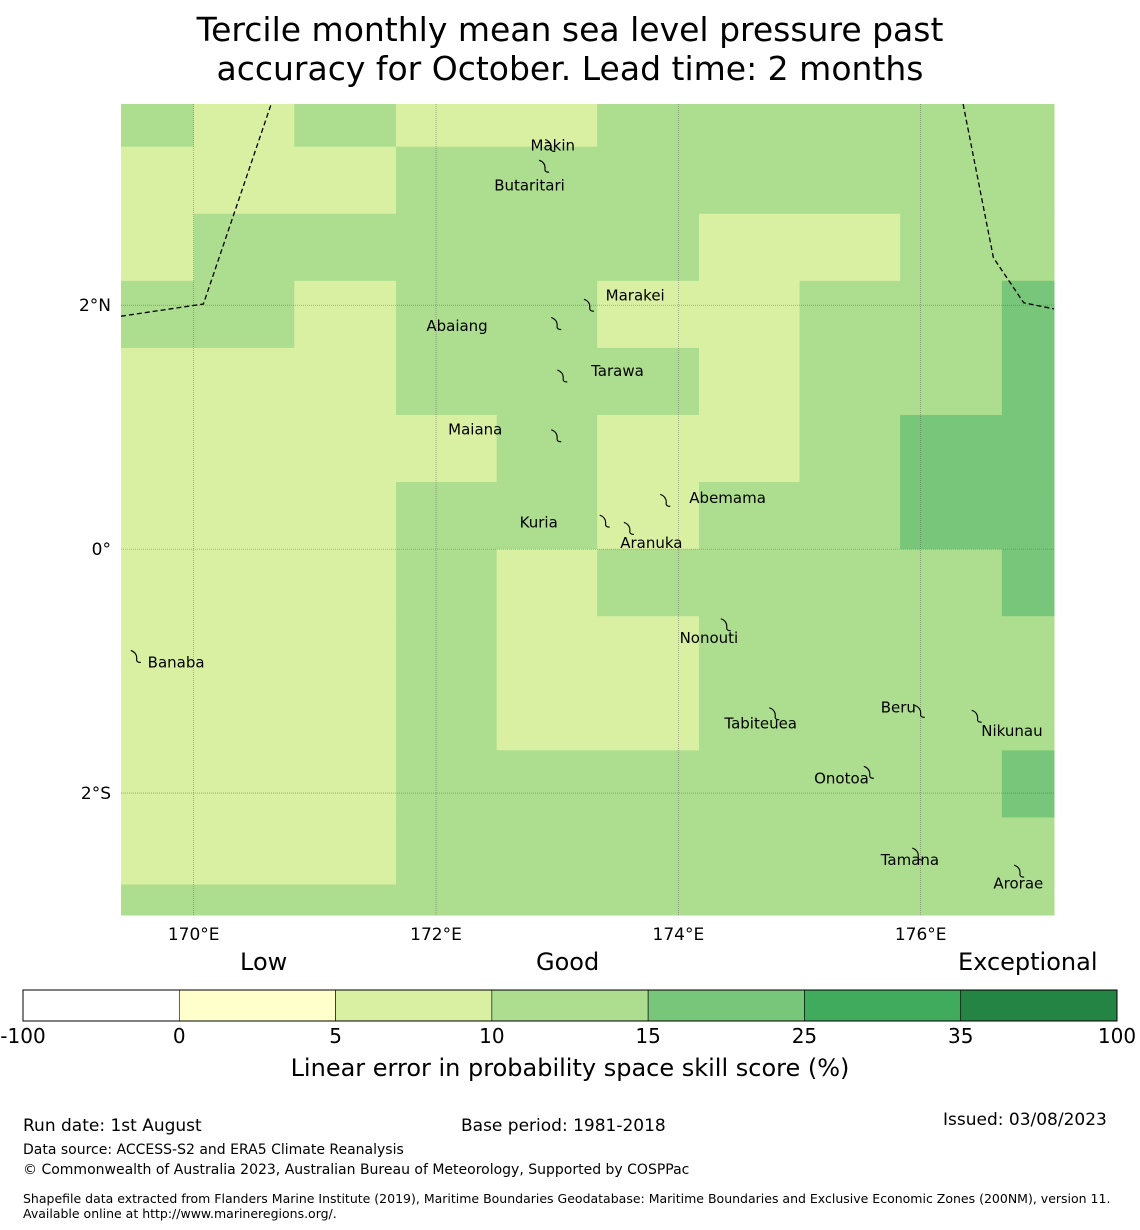  What do you see at coordinates (960, 1036) in the screenshot?
I see `colorbar-tick-label: 35` at bounding box center [960, 1036].